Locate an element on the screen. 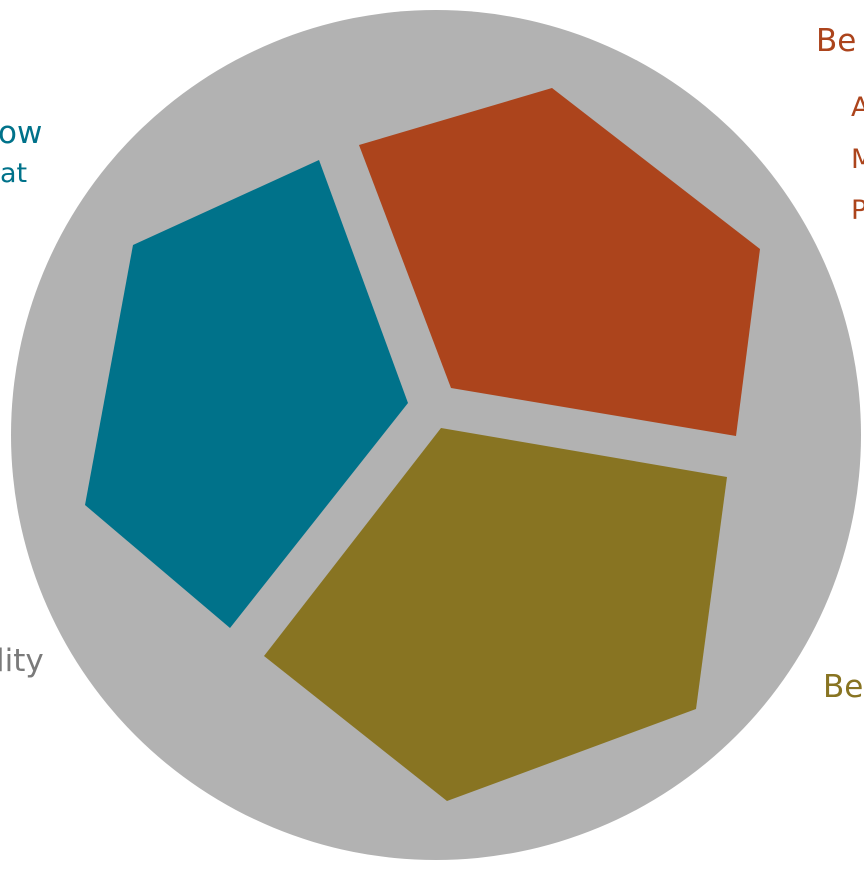  rust-label-item-1: A is located at coordinates (857, 107).